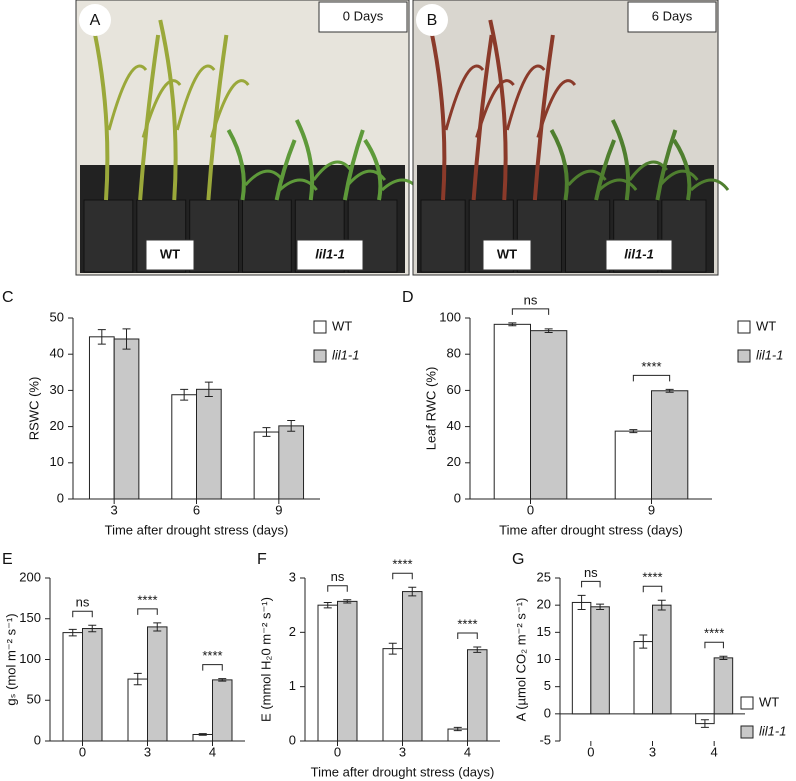 Image resolution: width=796 pixels, height=781 pixels. I want to click on panel-label: G, so click(518, 559).